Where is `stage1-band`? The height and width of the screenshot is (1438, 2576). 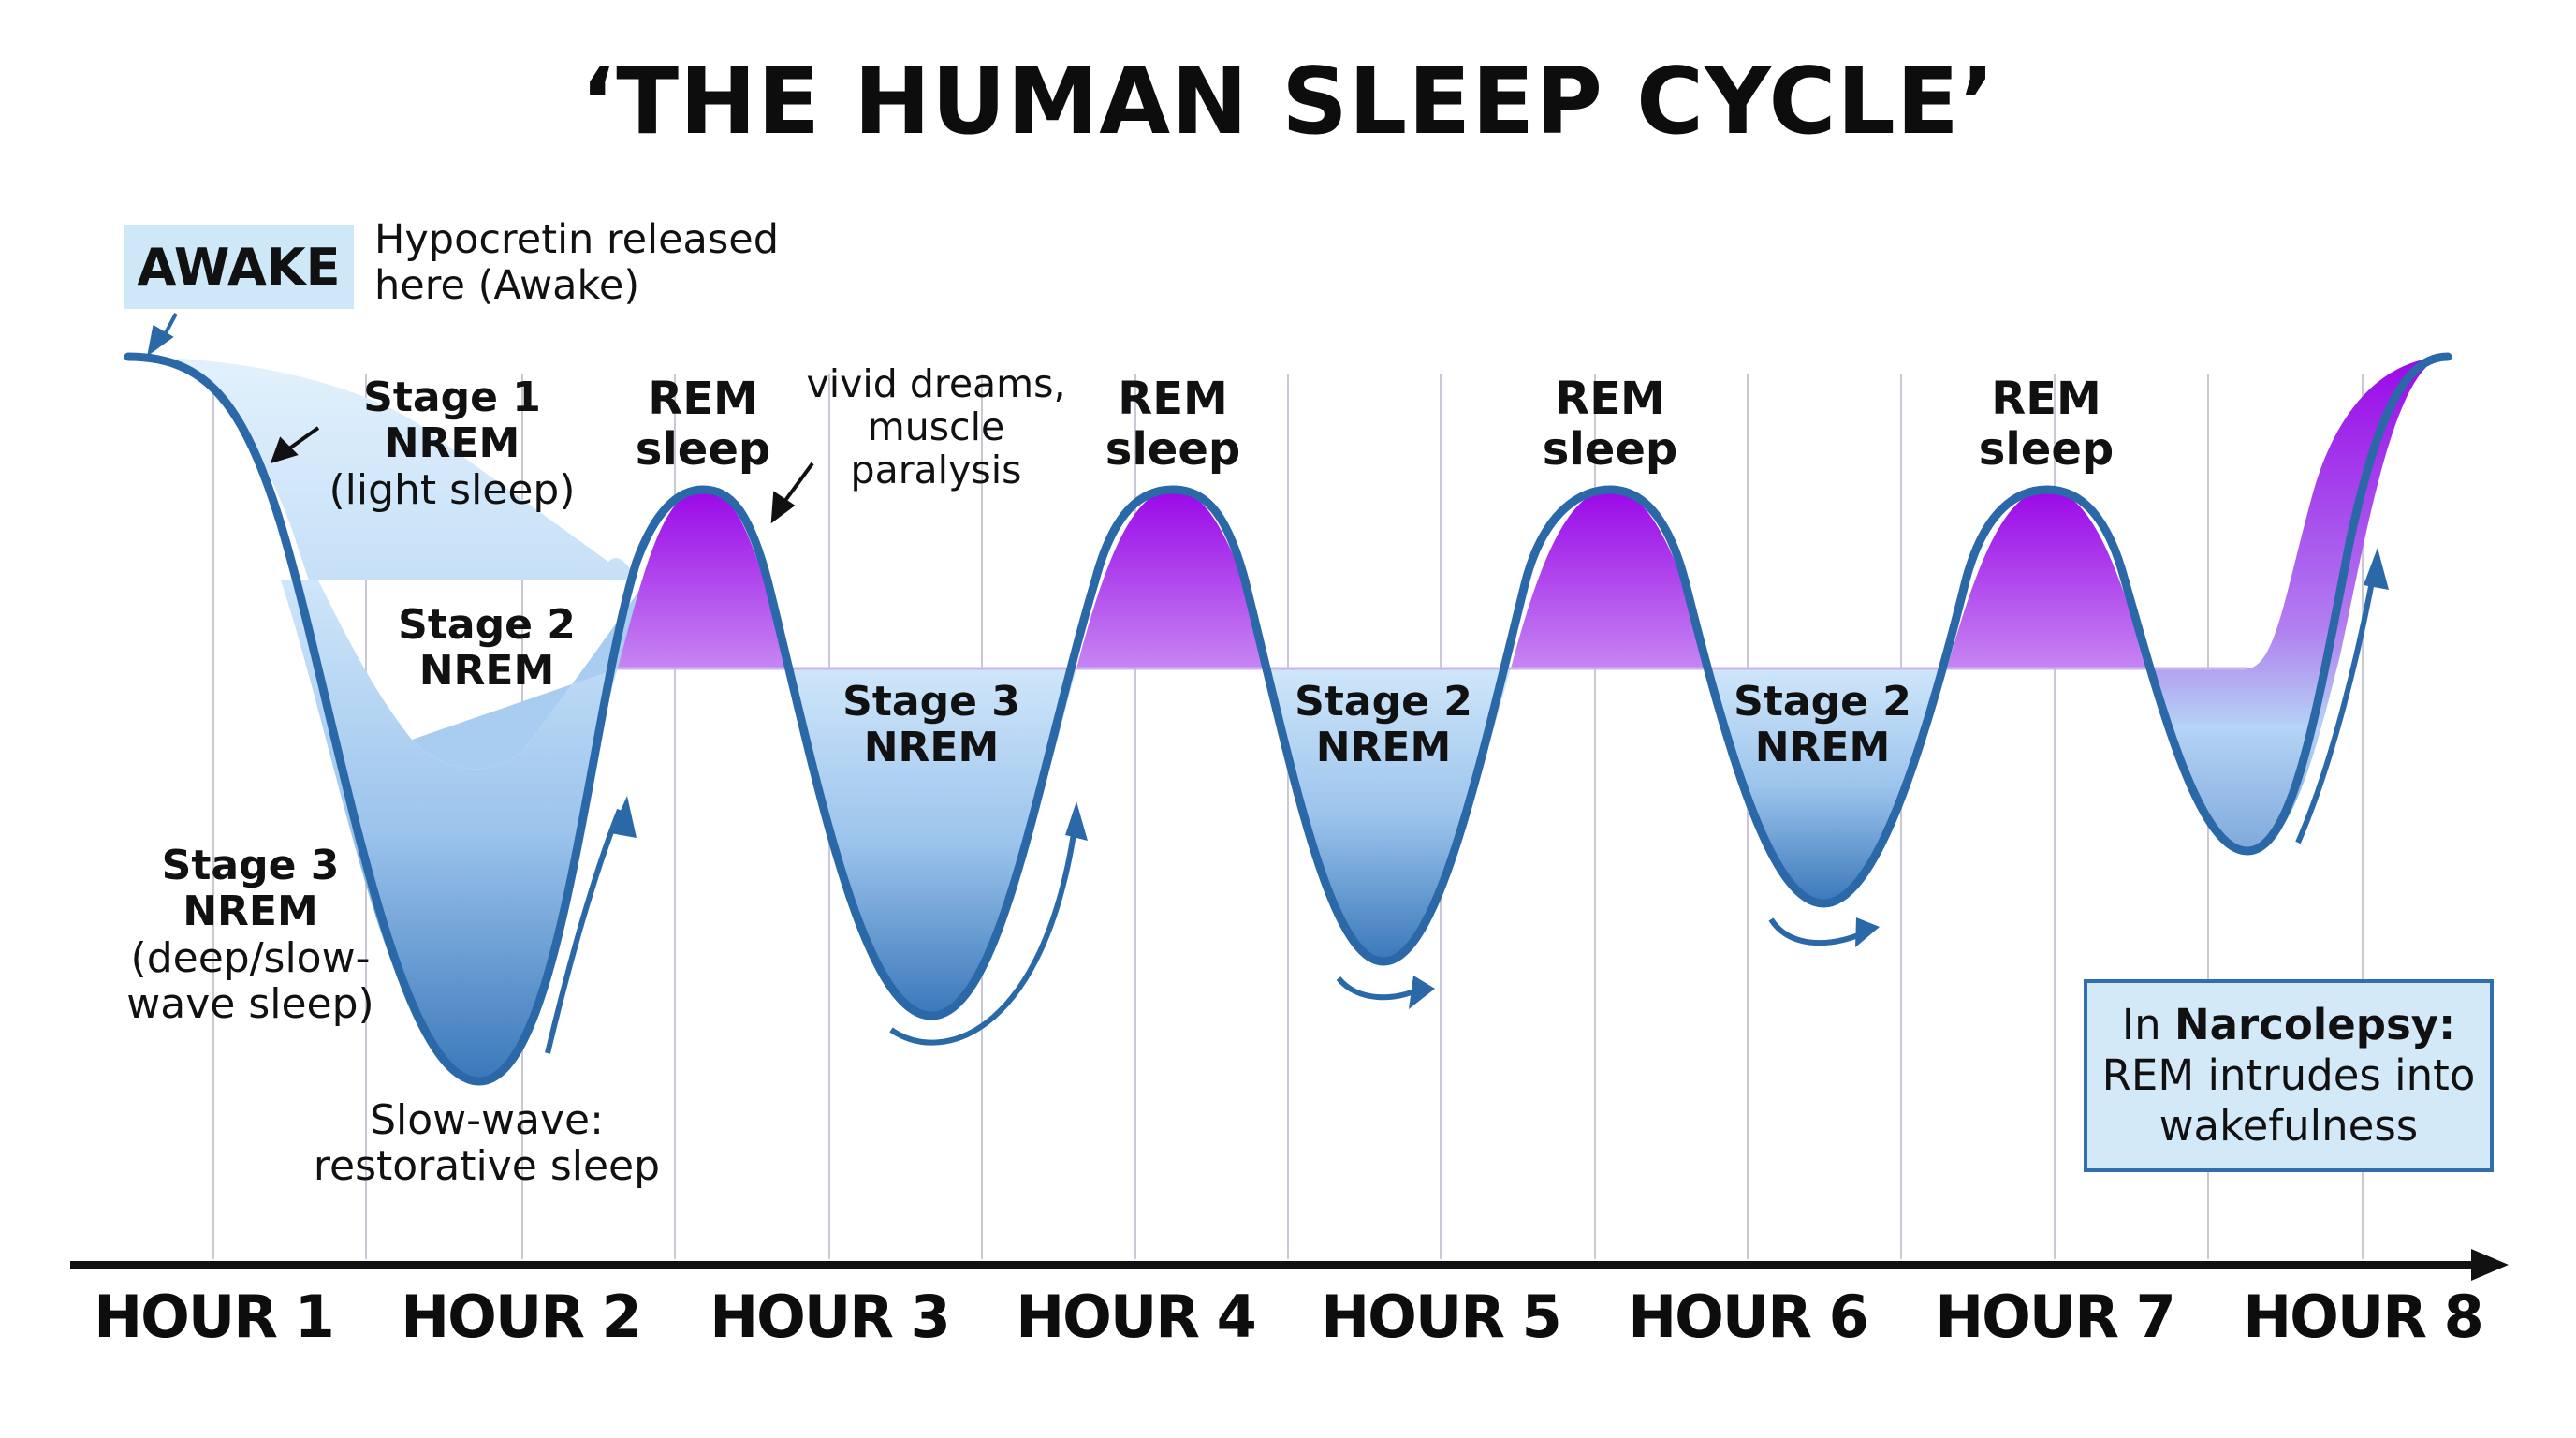 stage1-band is located at coordinates (382, 468).